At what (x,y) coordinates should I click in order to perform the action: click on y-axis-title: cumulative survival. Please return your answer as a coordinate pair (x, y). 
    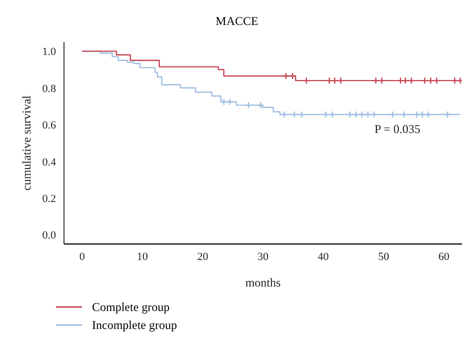
    Looking at the image, I should click on (26, 142).